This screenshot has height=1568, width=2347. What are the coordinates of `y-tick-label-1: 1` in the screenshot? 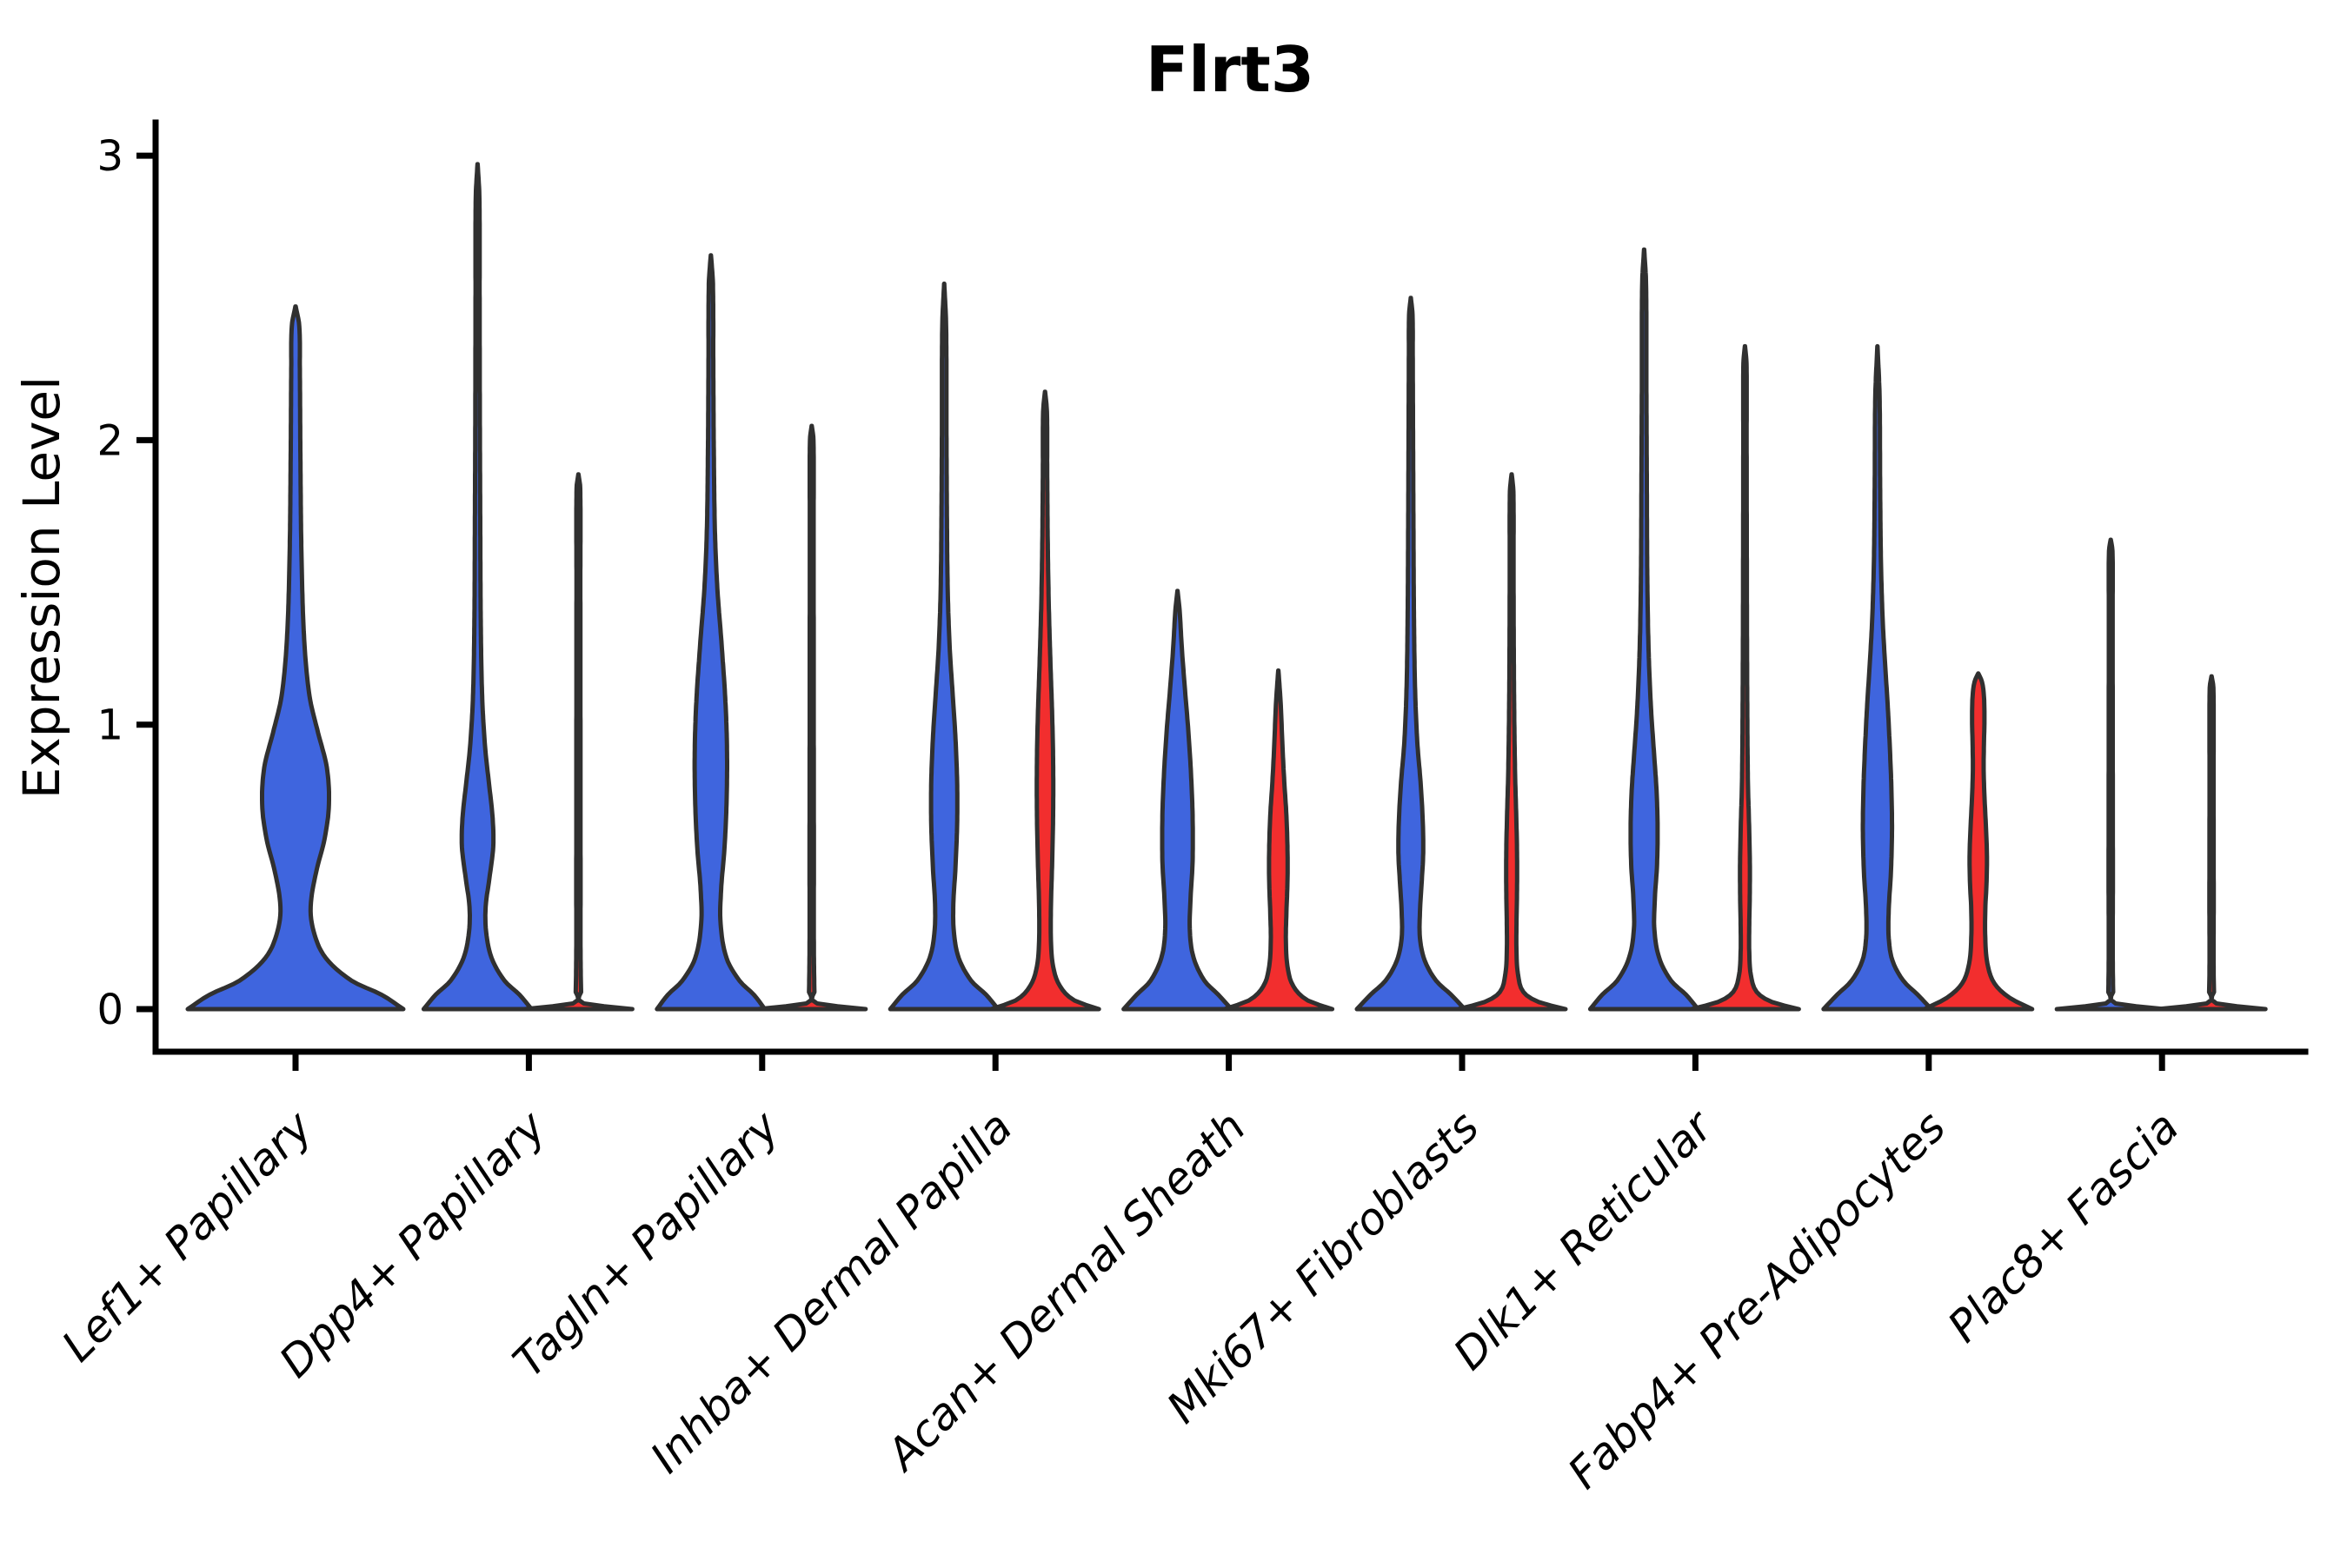 It's located at (109, 725).